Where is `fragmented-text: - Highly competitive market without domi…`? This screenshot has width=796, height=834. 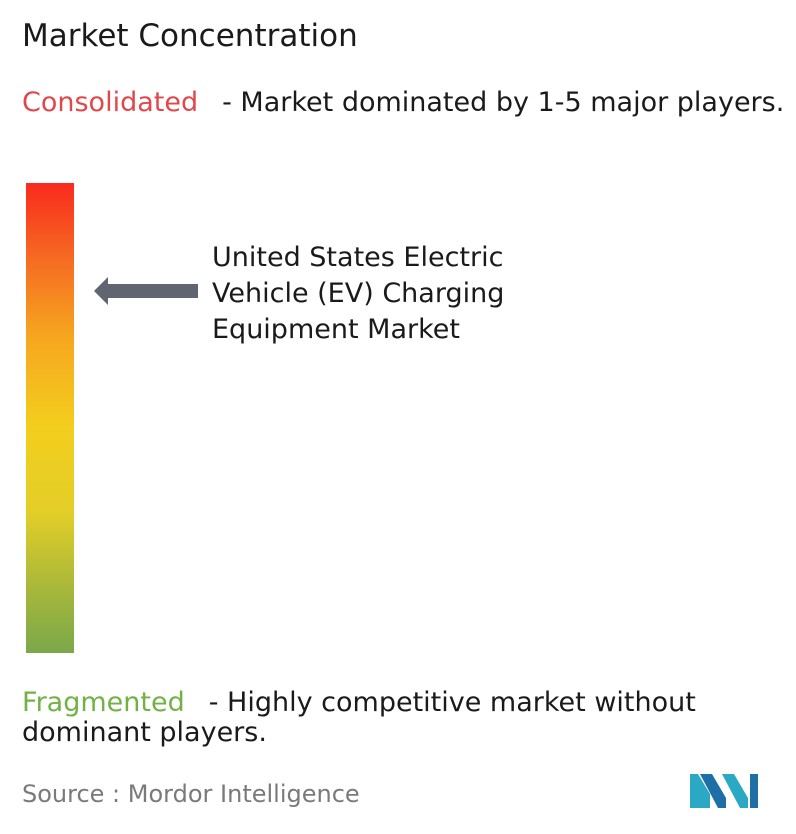
fragmented-text: - Highly competitive market without domi… is located at coordinates (359, 717).